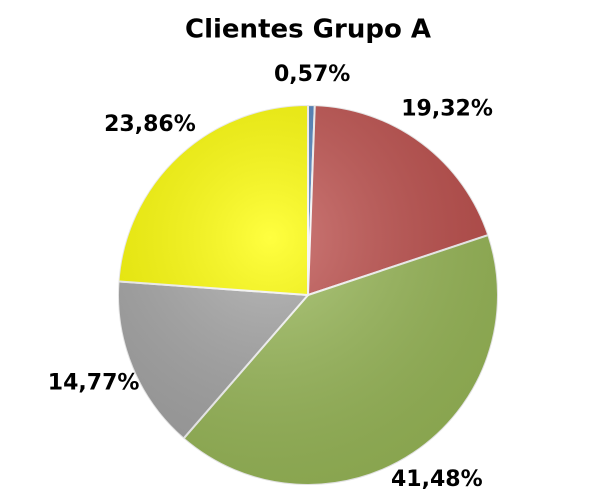 This screenshot has width=600, height=495. What do you see at coordinates (312, 74) in the screenshot?
I see `data-label: 0,57%` at bounding box center [312, 74].